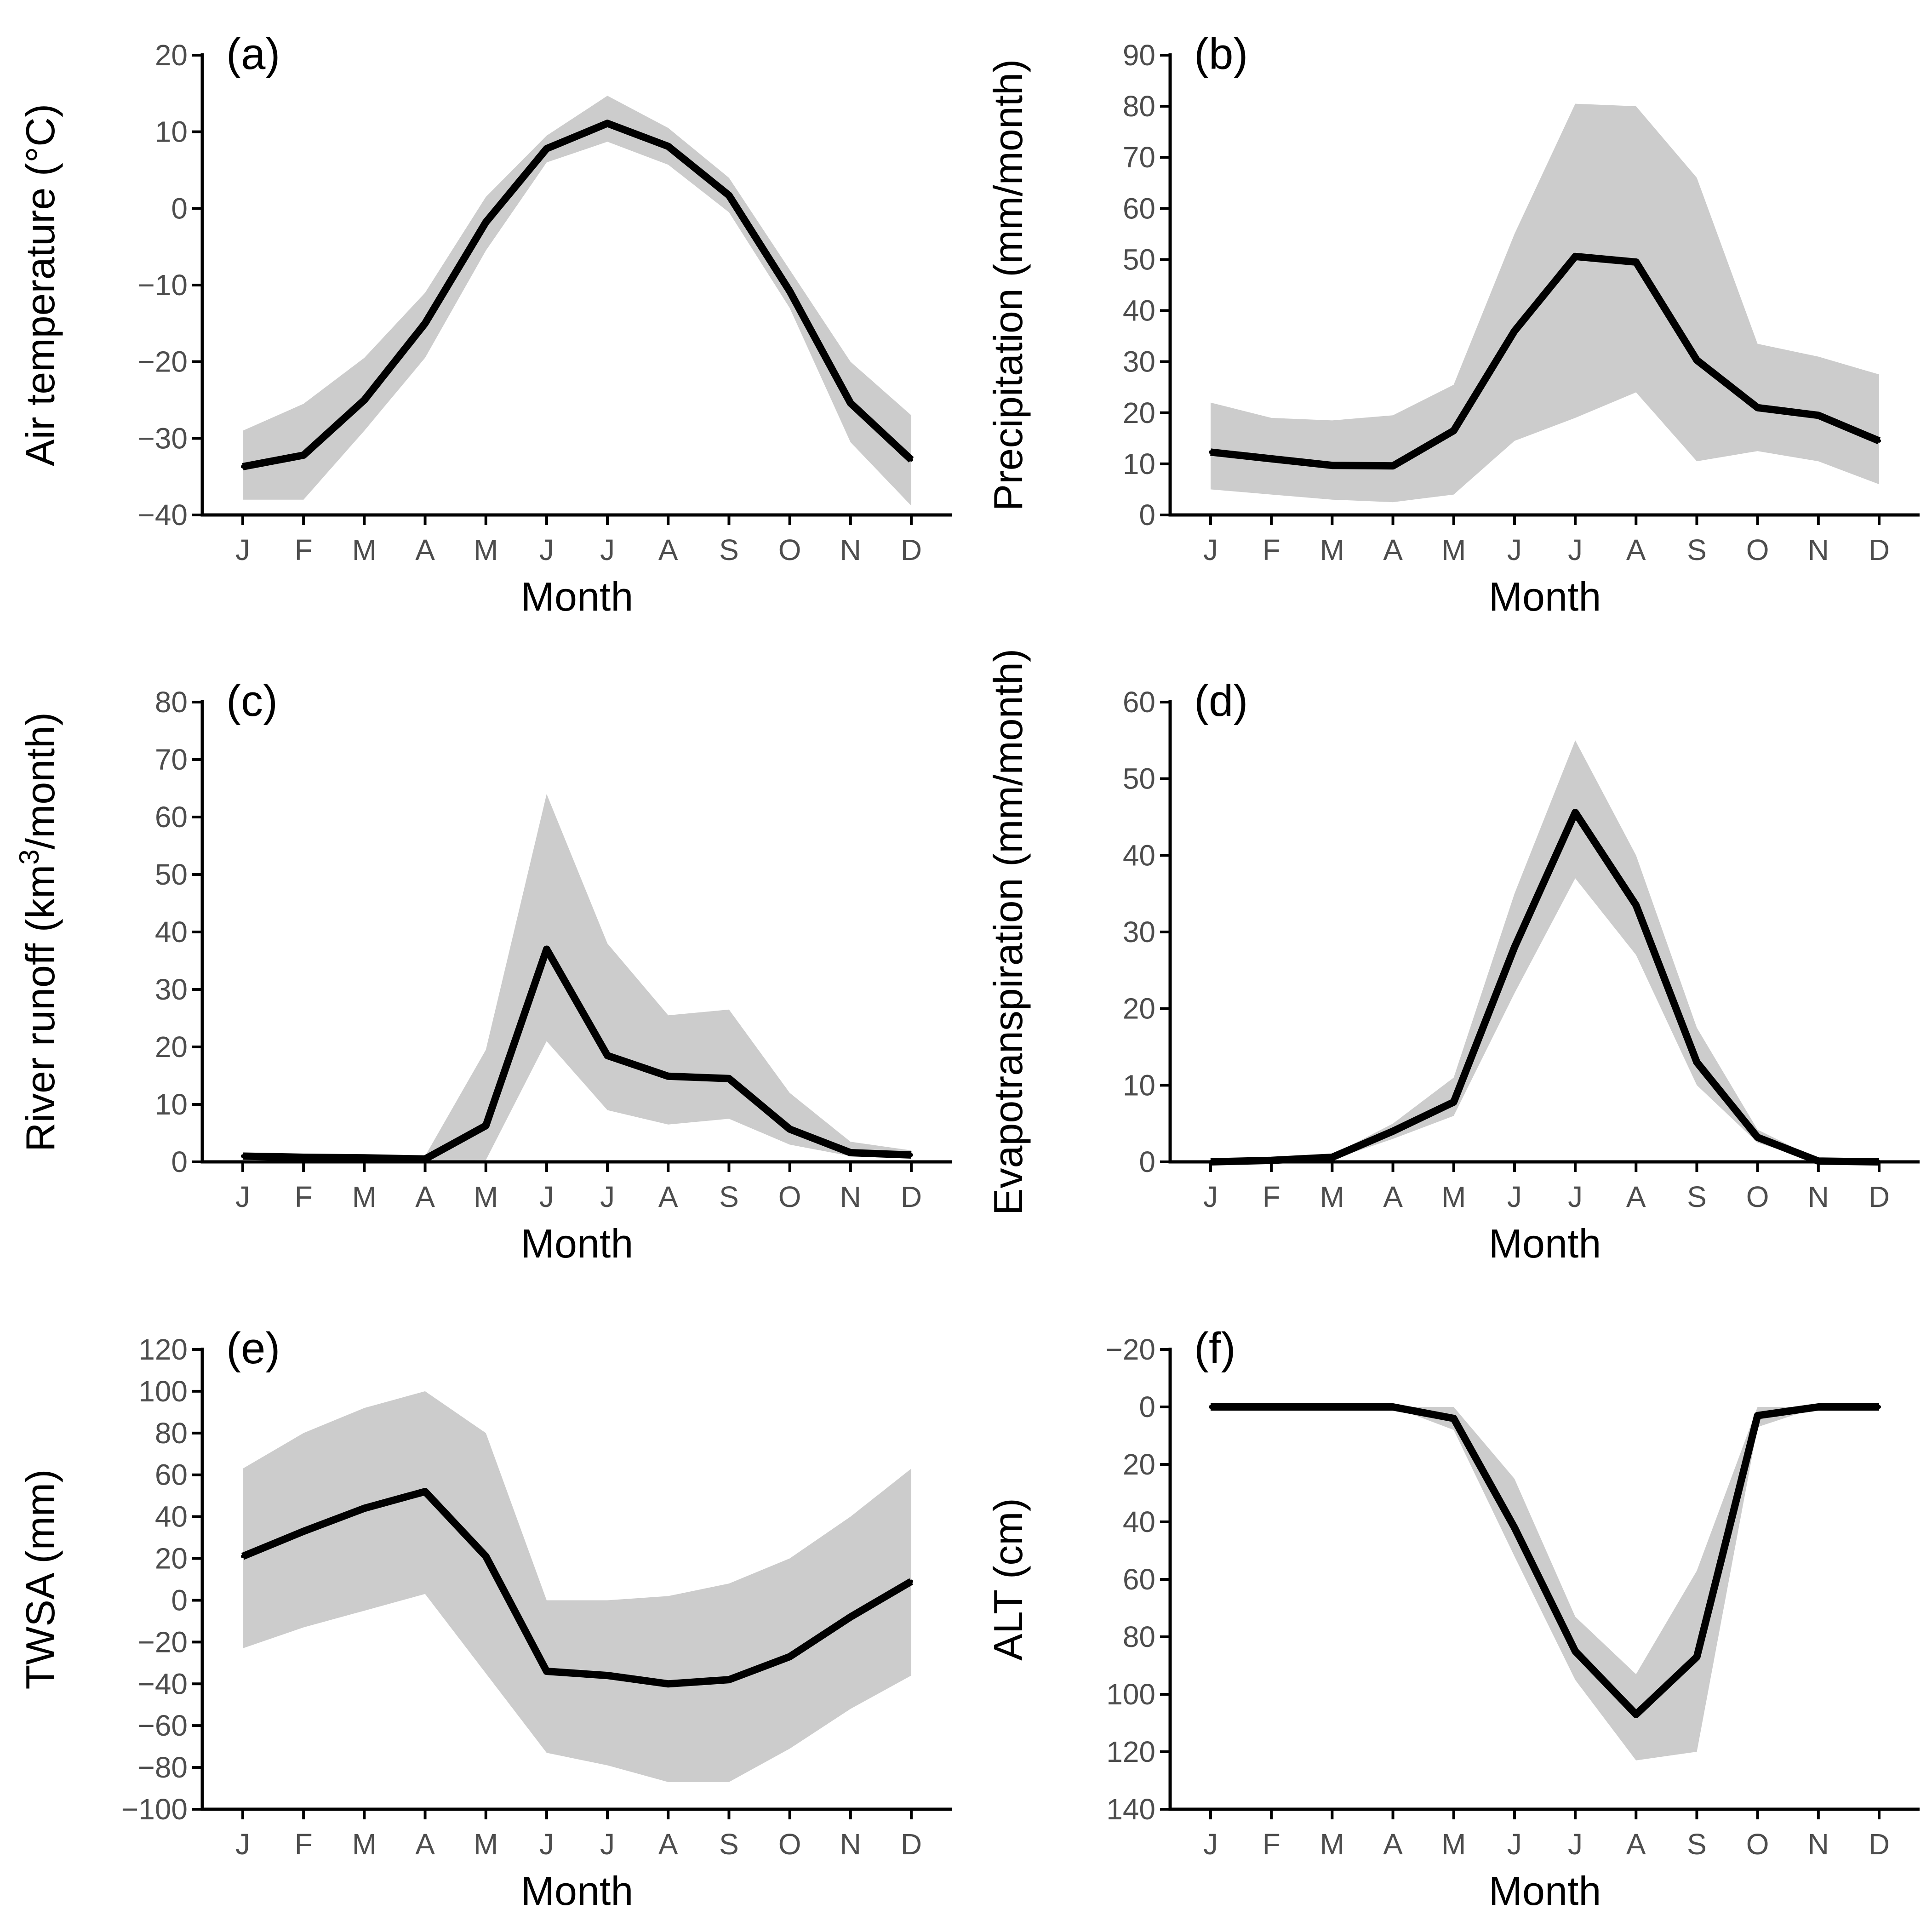 This screenshot has height=1932, width=1932. Describe the element at coordinates (162, 438) in the screenshot. I see `y-tick-label: −30` at that location.